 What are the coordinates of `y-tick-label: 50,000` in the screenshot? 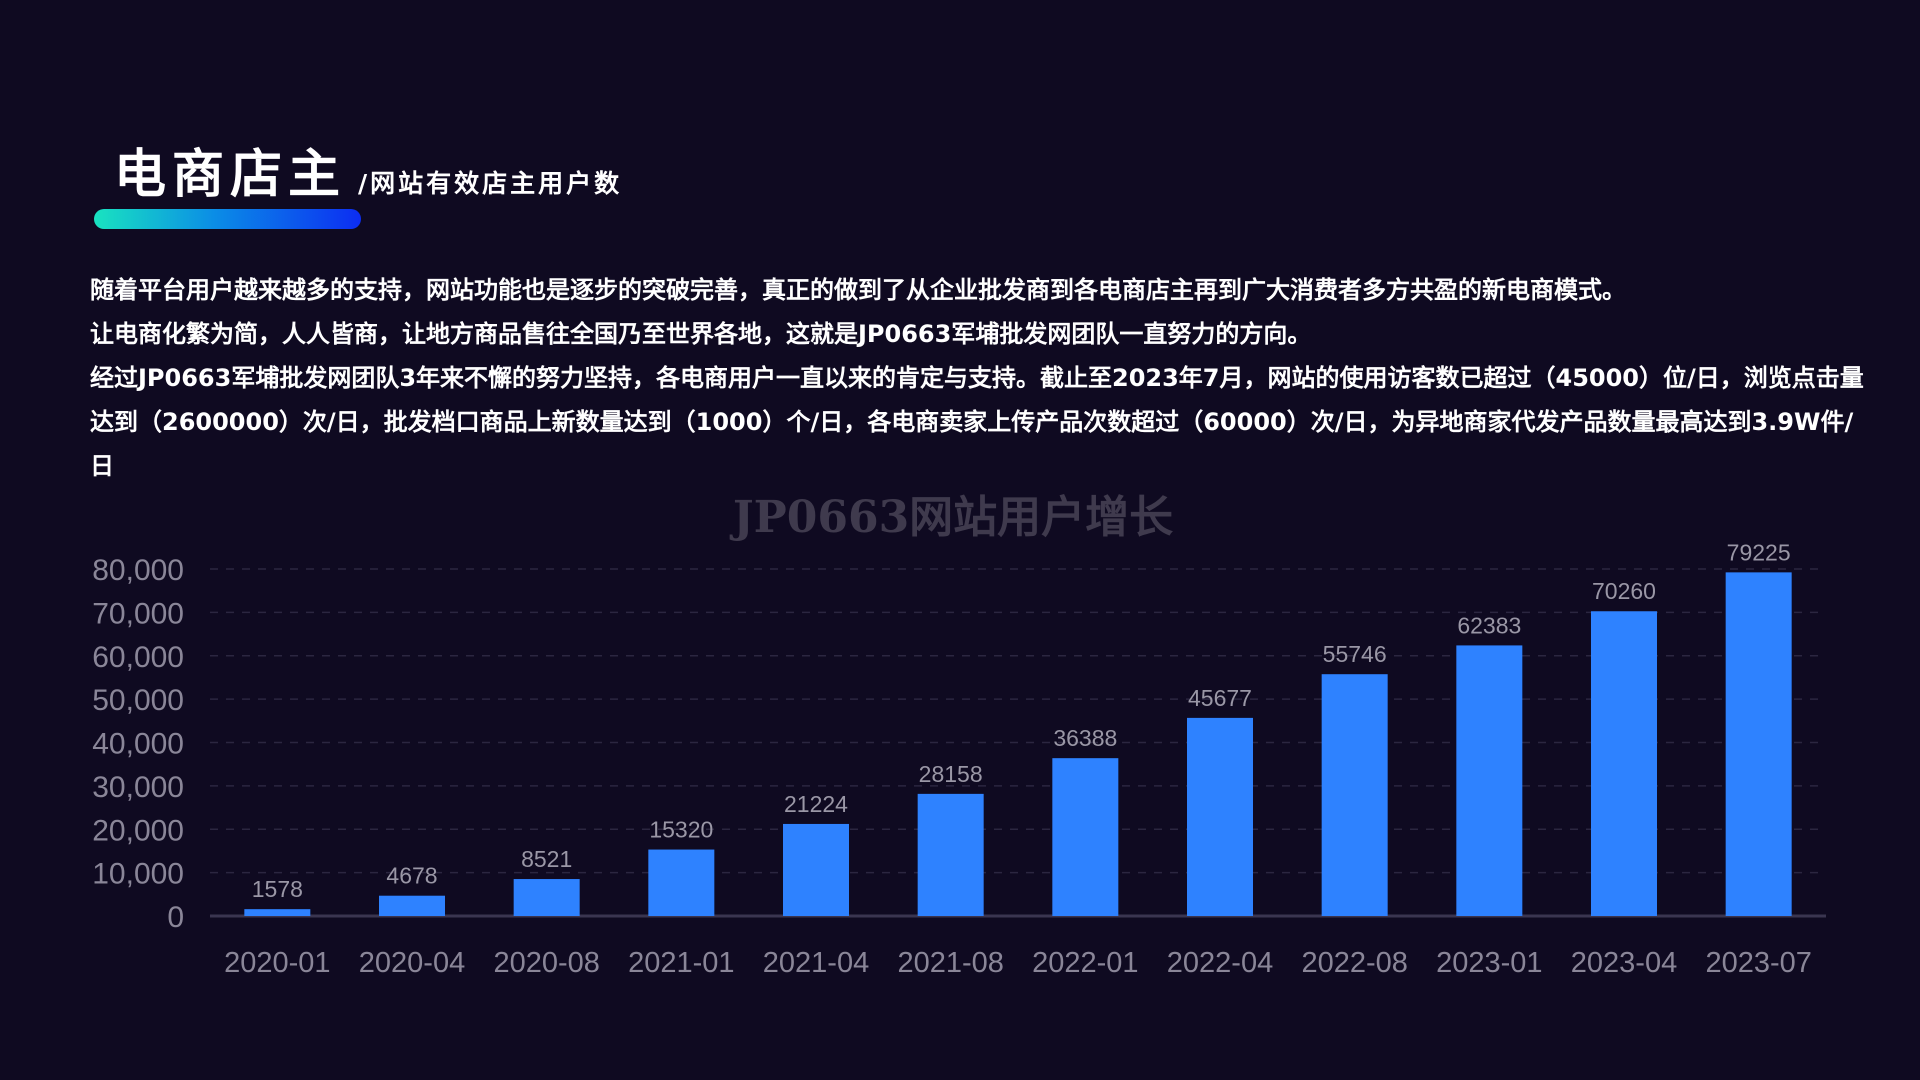 It's located at (138, 700).